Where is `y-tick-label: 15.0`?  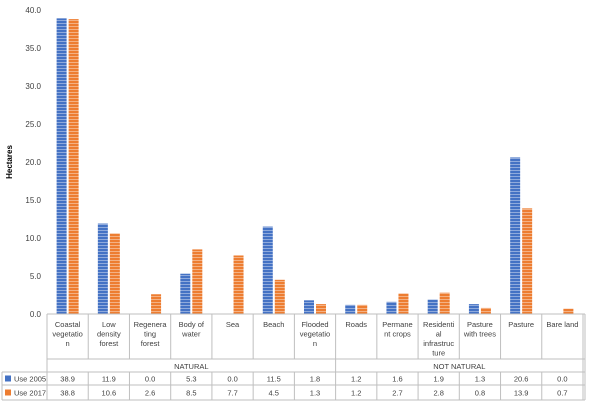 y-tick-label: 15.0 is located at coordinates (33, 200).